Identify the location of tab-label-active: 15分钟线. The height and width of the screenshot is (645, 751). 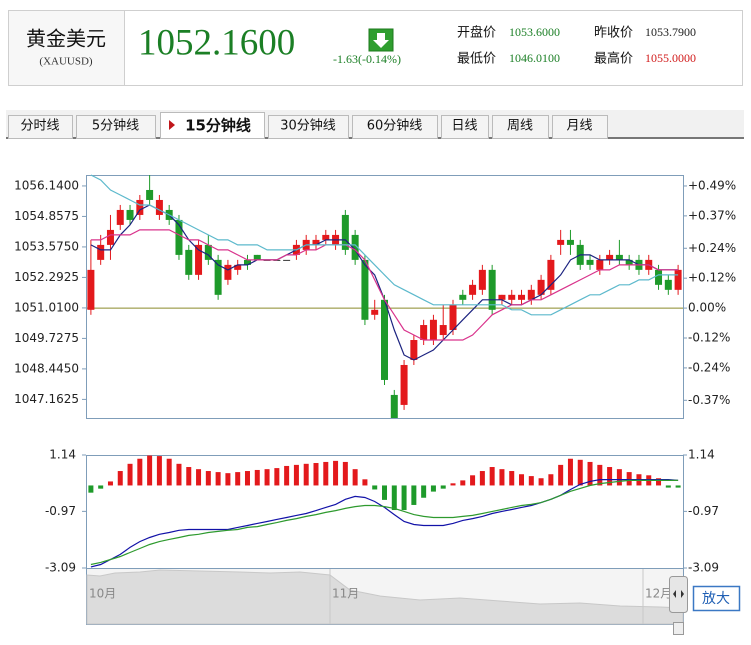
(218, 126).